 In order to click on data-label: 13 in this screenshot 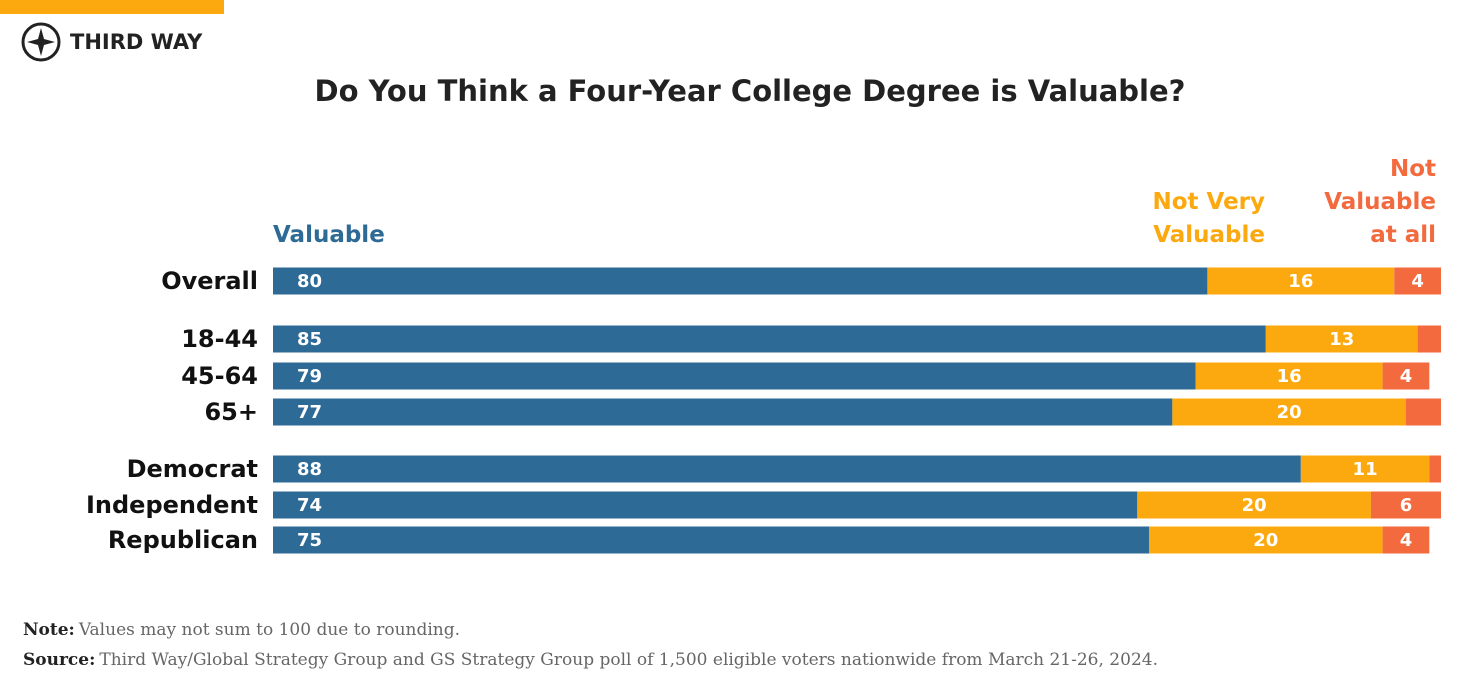, I will do `click(1341, 339)`.